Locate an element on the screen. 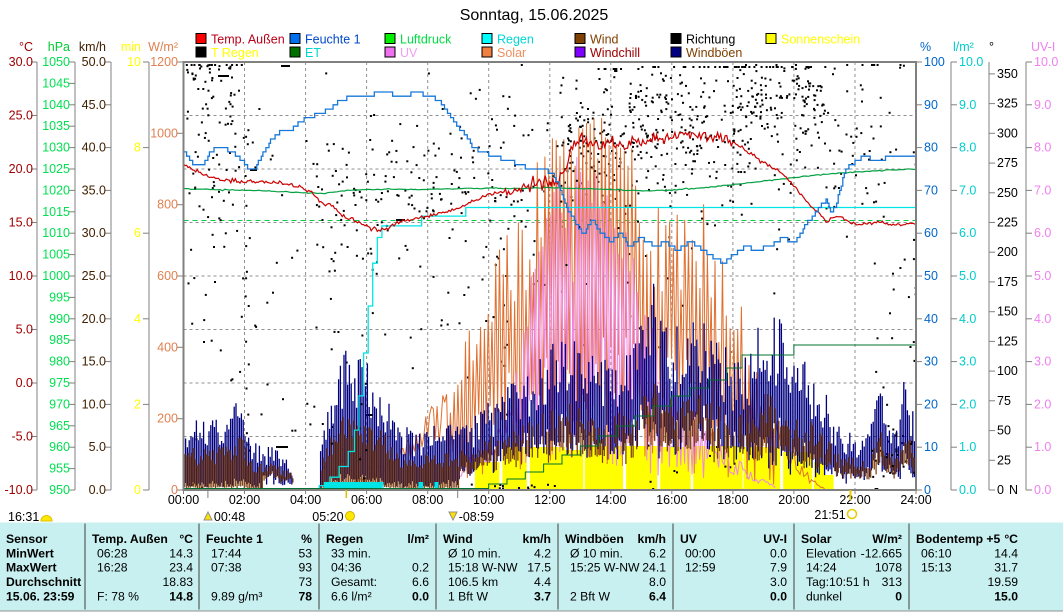 The image size is (1063, 615). svg-text: 33 min. is located at coordinates (351, 554).